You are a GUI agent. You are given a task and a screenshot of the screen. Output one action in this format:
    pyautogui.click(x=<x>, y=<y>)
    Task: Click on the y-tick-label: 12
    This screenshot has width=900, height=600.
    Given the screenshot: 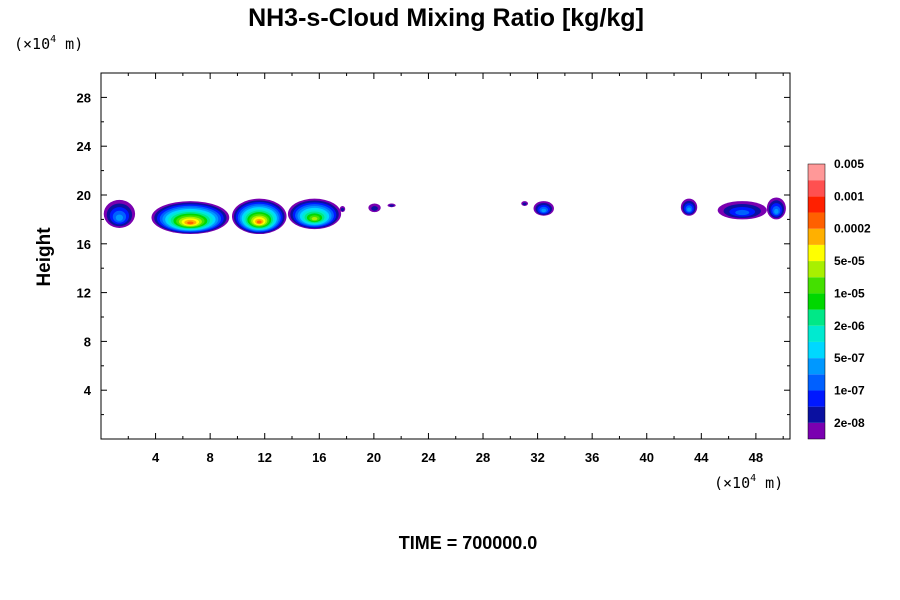 What is the action you would take?
    pyautogui.click(x=84, y=293)
    